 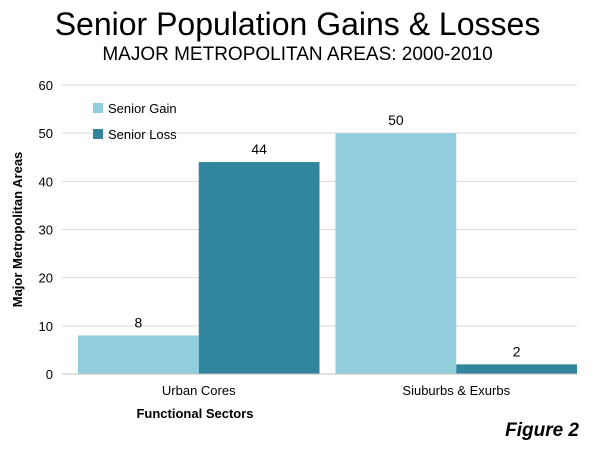 What do you see at coordinates (46, 278) in the screenshot?
I see `y-tick-label: 20` at bounding box center [46, 278].